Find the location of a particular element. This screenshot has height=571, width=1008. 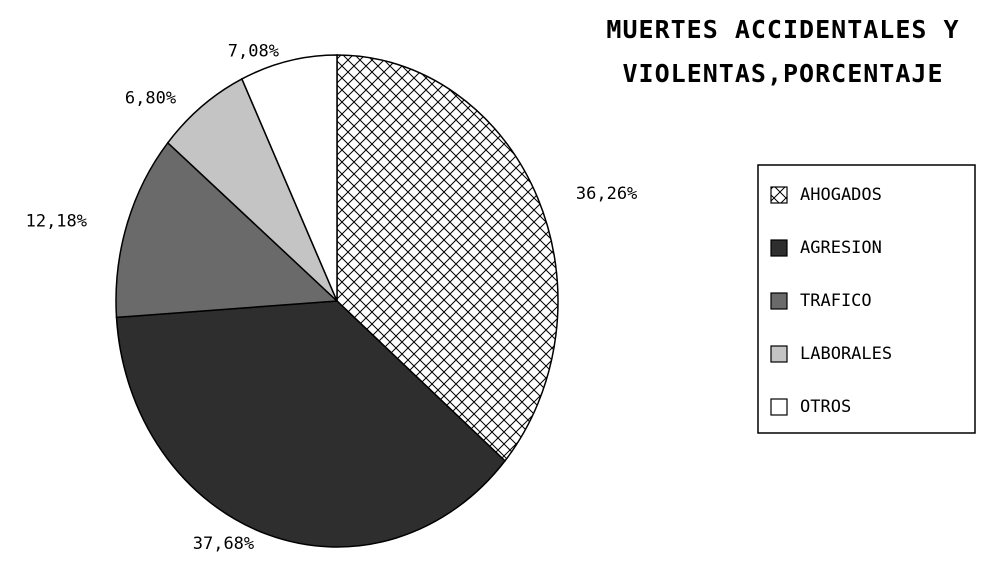

slice-label: 36,26% is located at coordinates (606, 194).